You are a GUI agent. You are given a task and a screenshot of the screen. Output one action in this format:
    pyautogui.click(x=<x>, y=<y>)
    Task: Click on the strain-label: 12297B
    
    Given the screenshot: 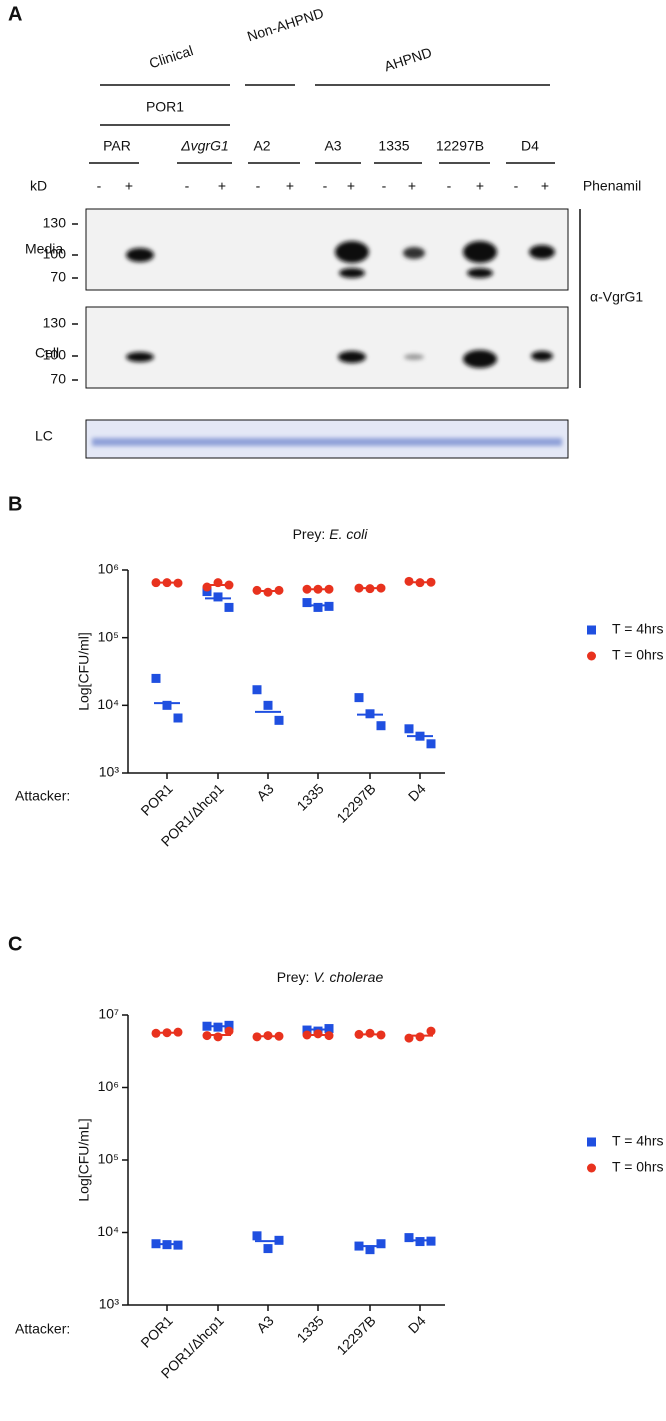 What is the action you would take?
    pyautogui.click(x=460, y=146)
    